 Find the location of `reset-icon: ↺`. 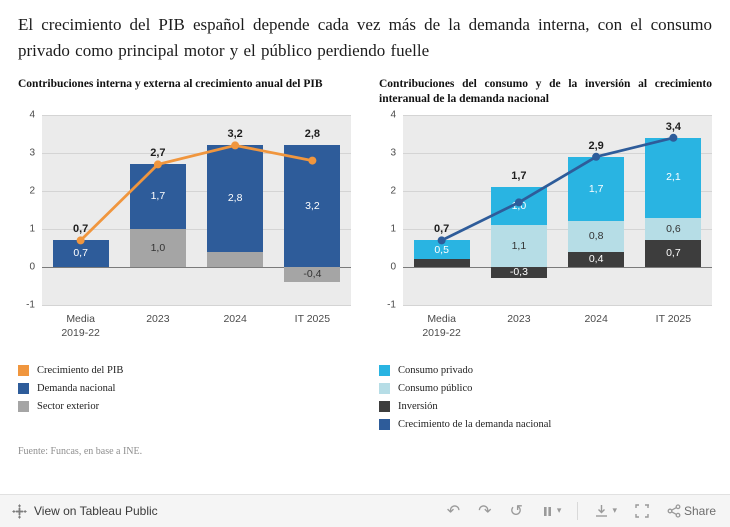

reset-icon: ↺ is located at coordinates (516, 510).